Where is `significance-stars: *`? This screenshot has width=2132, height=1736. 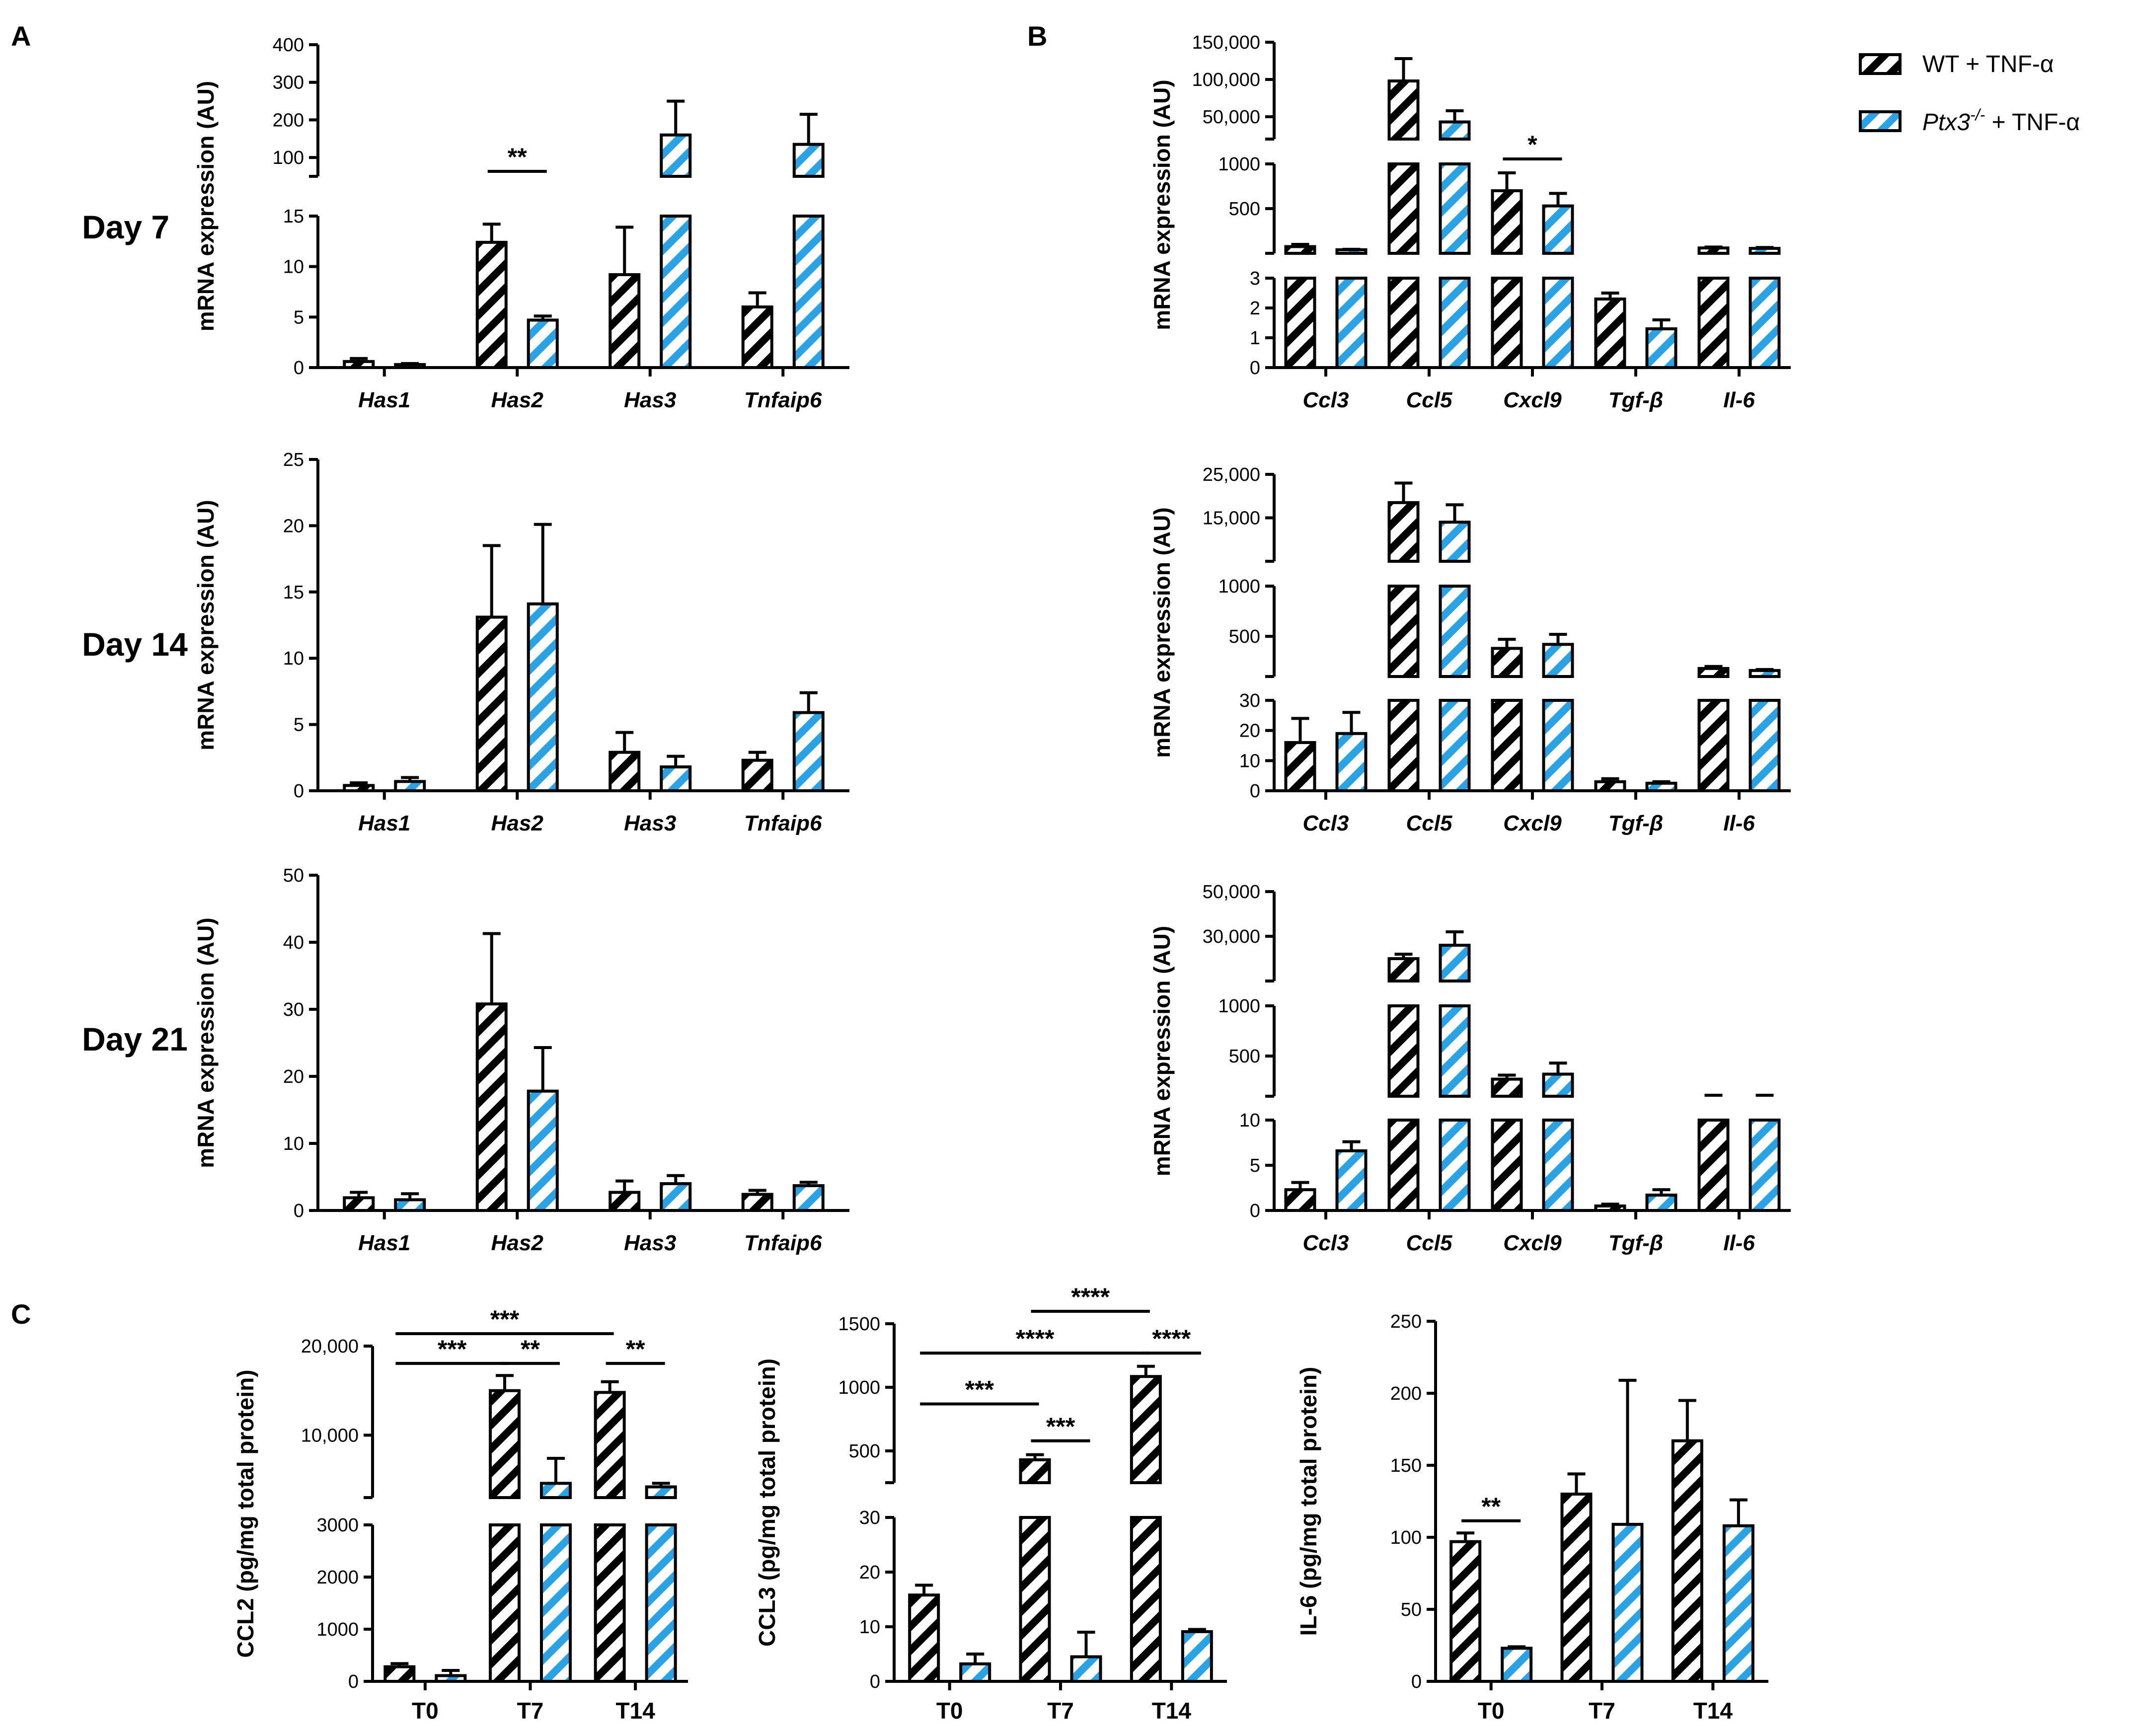 significance-stars: * is located at coordinates (1532, 145).